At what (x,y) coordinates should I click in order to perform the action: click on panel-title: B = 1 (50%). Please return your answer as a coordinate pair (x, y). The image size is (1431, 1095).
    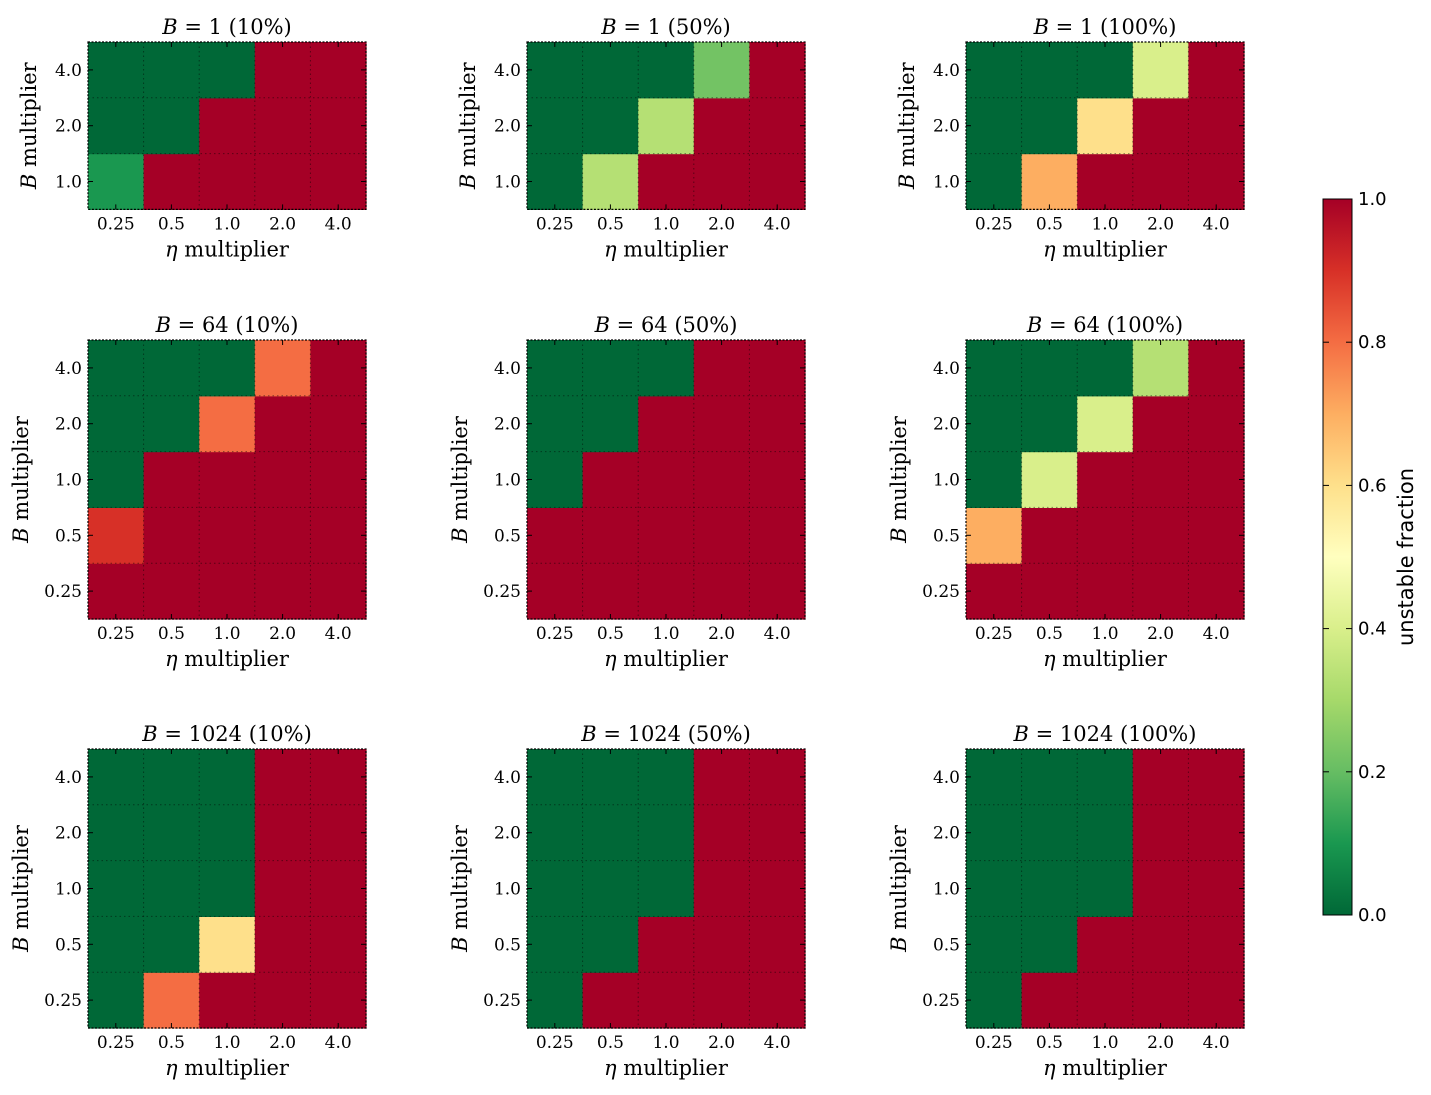
    Looking at the image, I should click on (665, 27).